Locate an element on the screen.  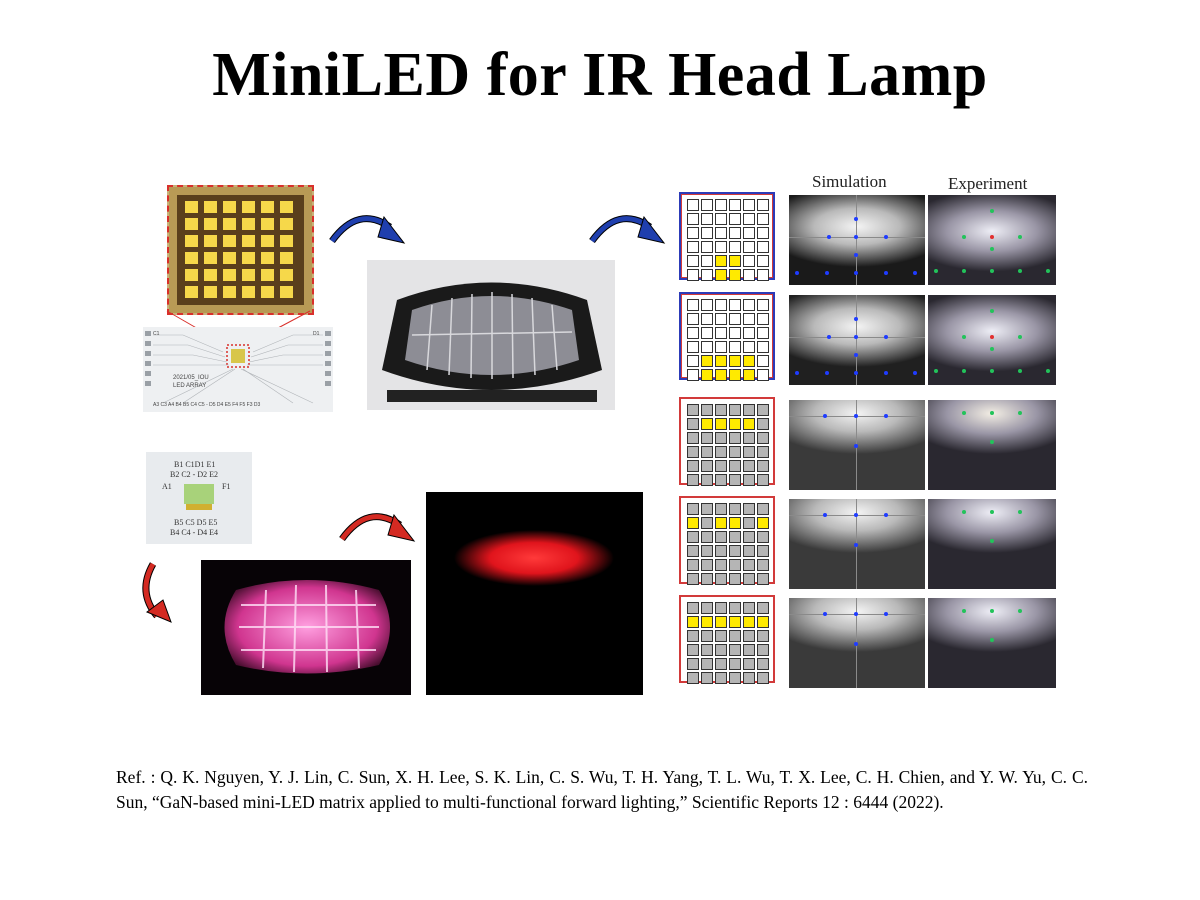
lit-lamp-pink-photo is located at coordinates (306, 627).